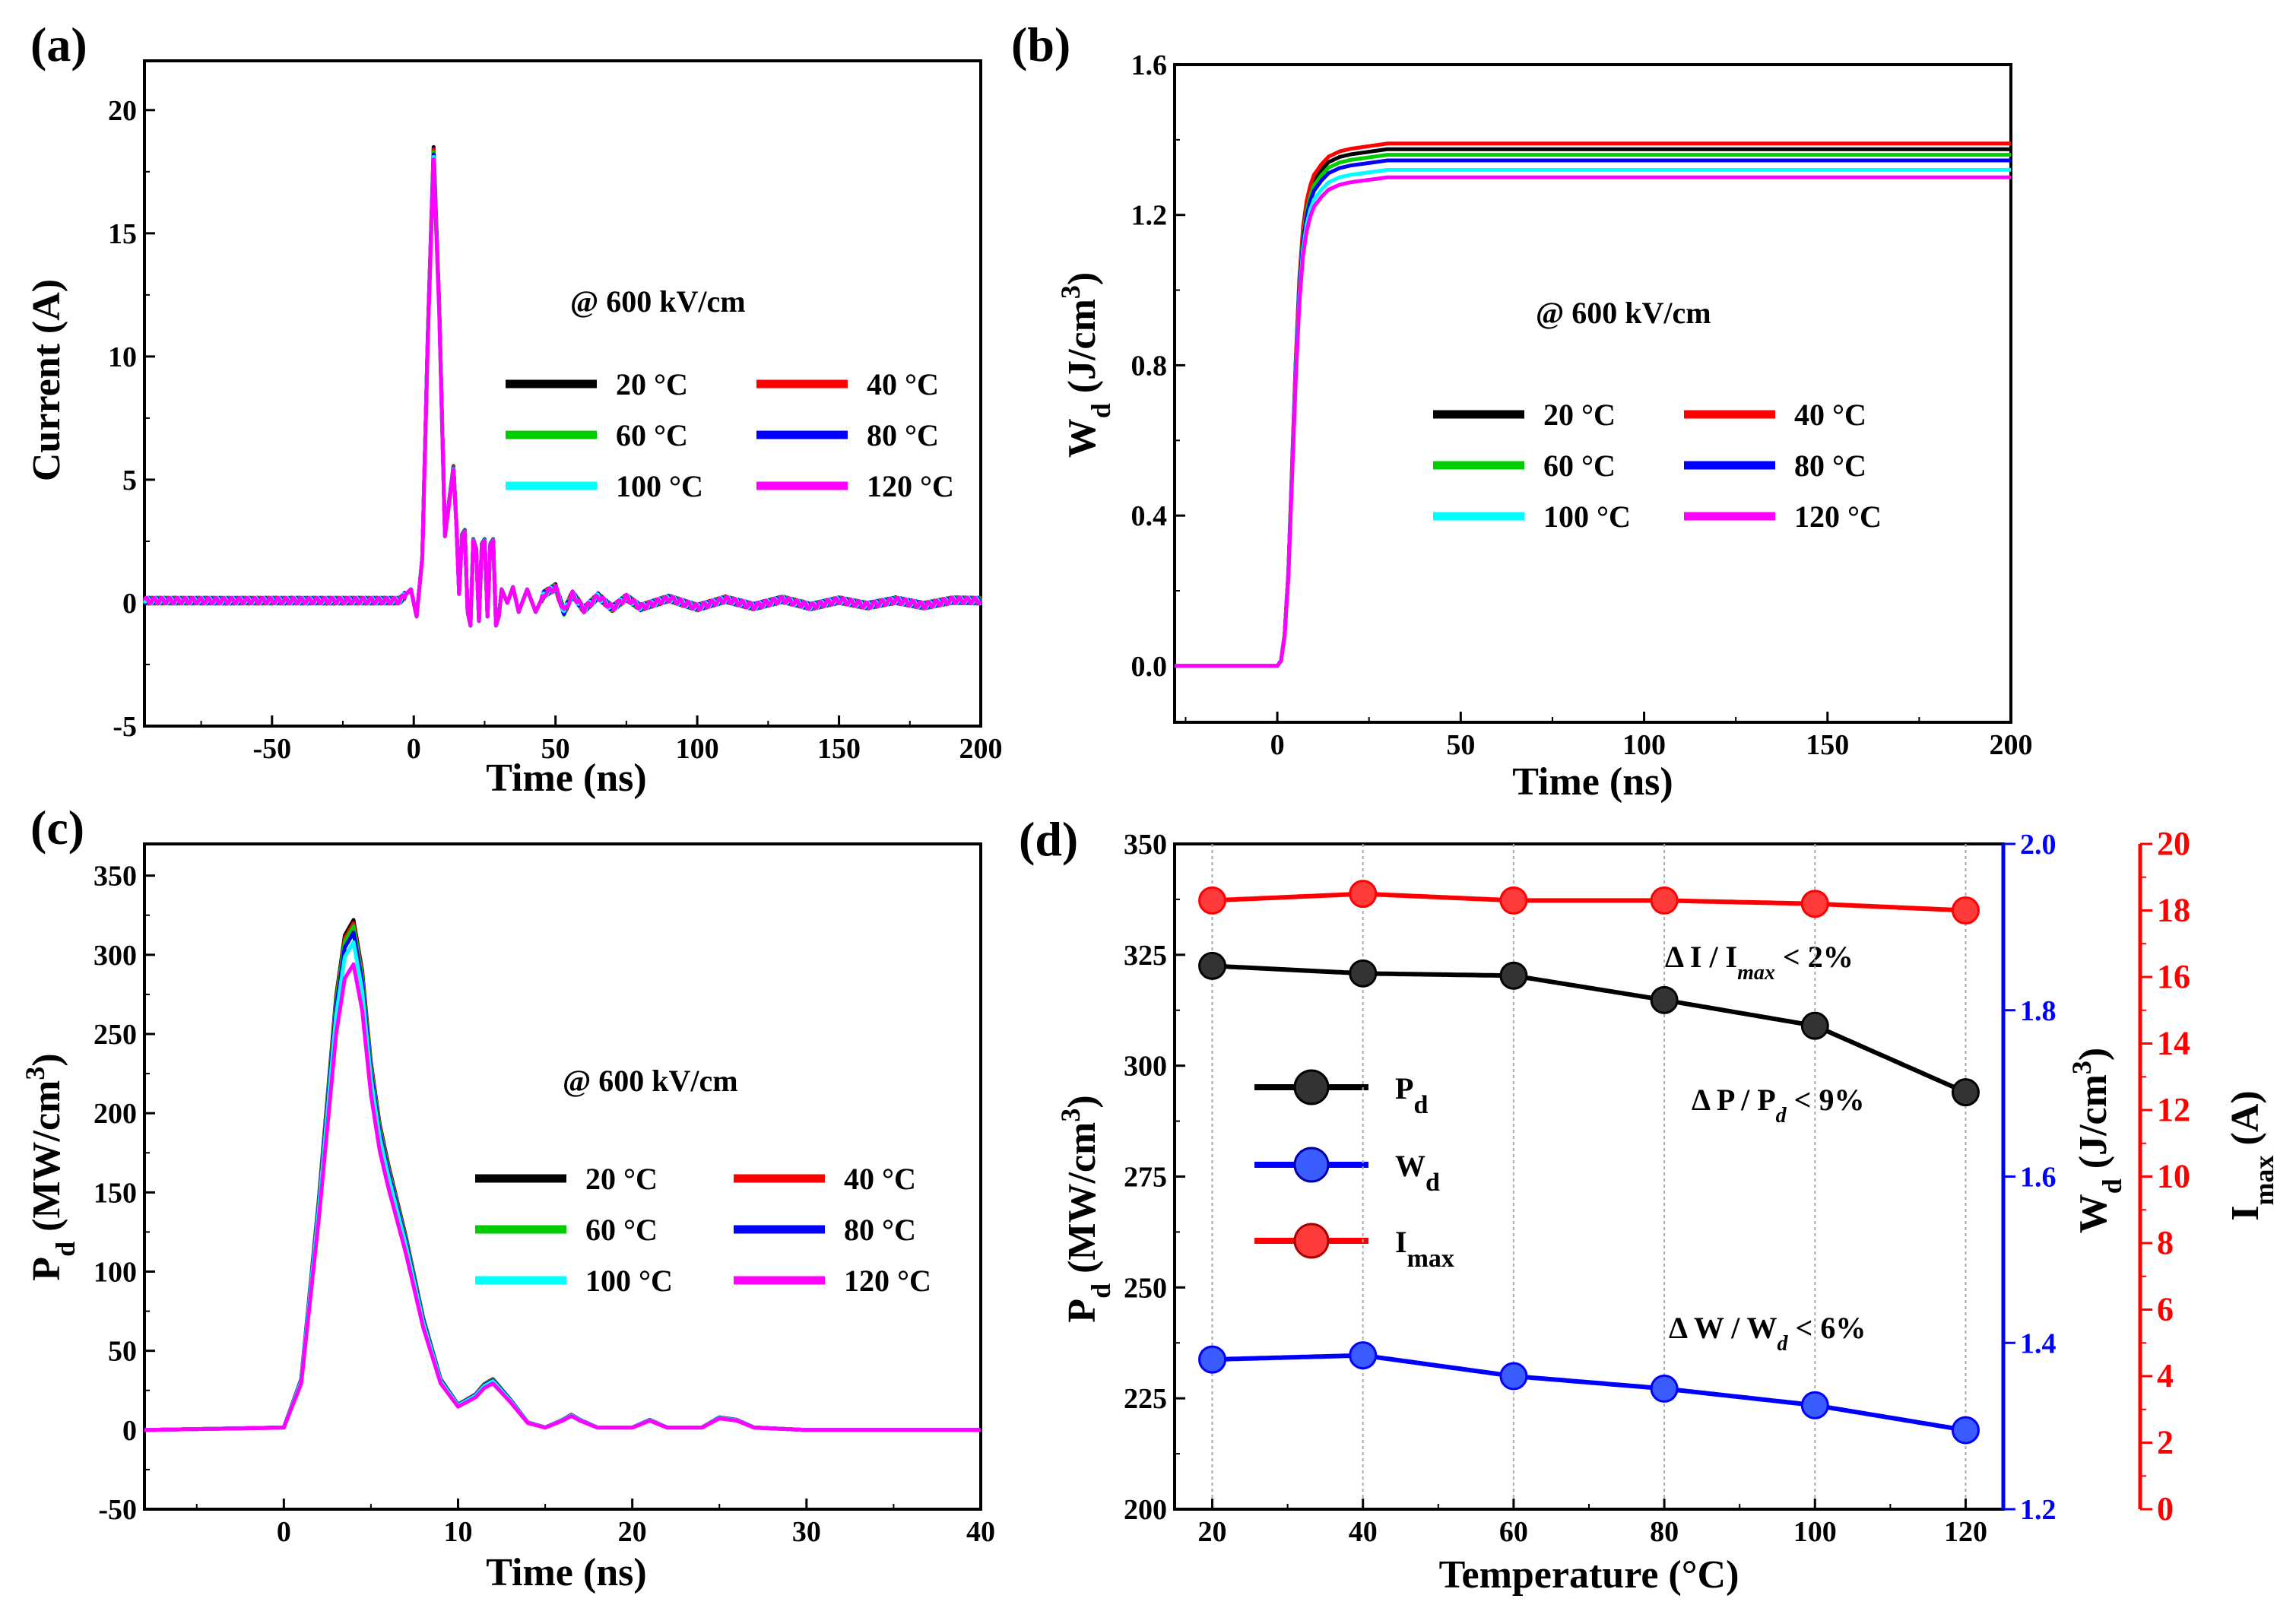  What do you see at coordinates (1433, 1183) in the screenshot?
I see `legend-wd-label-sub: d` at bounding box center [1433, 1183].